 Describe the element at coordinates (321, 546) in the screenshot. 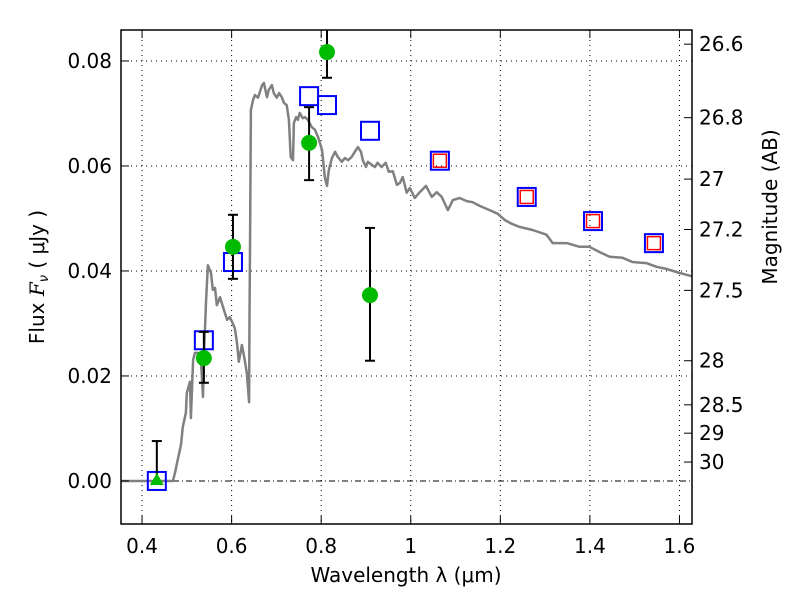

I see `x-tick-label: 0.8` at that location.